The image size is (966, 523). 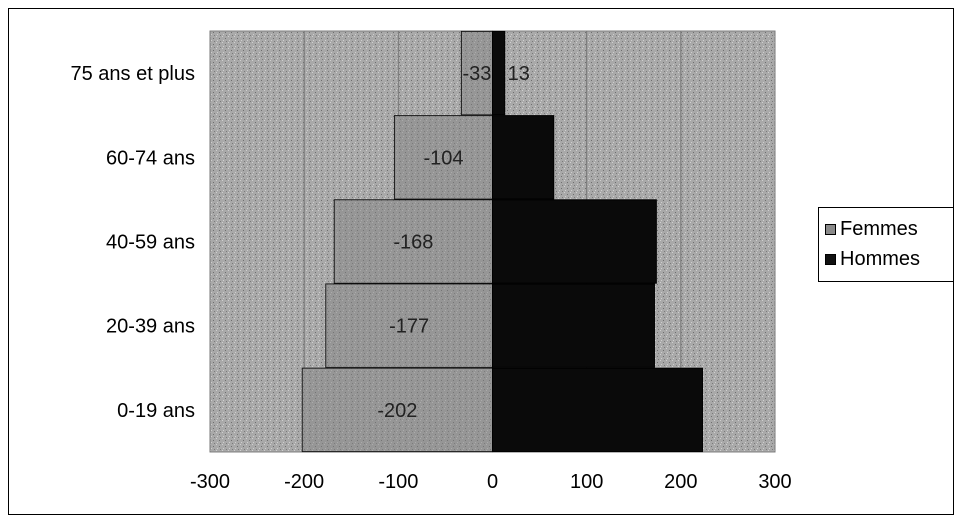 What do you see at coordinates (210, 482) in the screenshot?
I see `x-tick-label: -300` at bounding box center [210, 482].